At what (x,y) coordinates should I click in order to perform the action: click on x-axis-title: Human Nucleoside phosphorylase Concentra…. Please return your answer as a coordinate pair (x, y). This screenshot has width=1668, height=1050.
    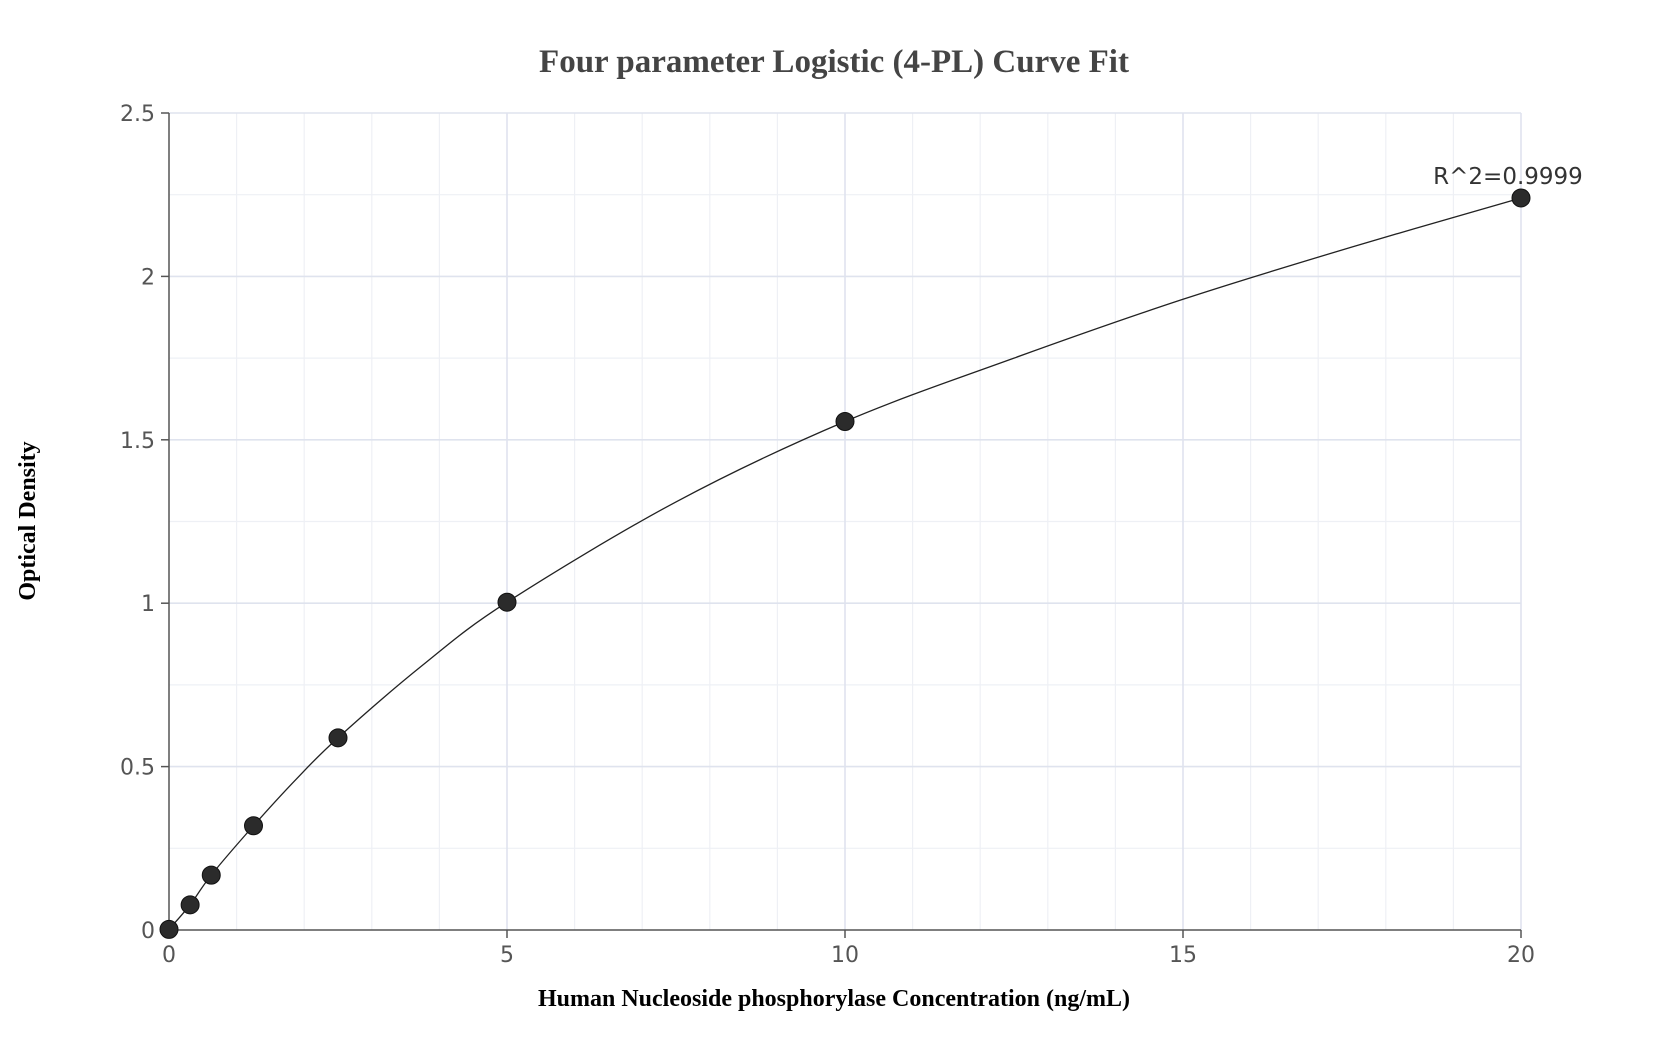
    Looking at the image, I should click on (834, 999).